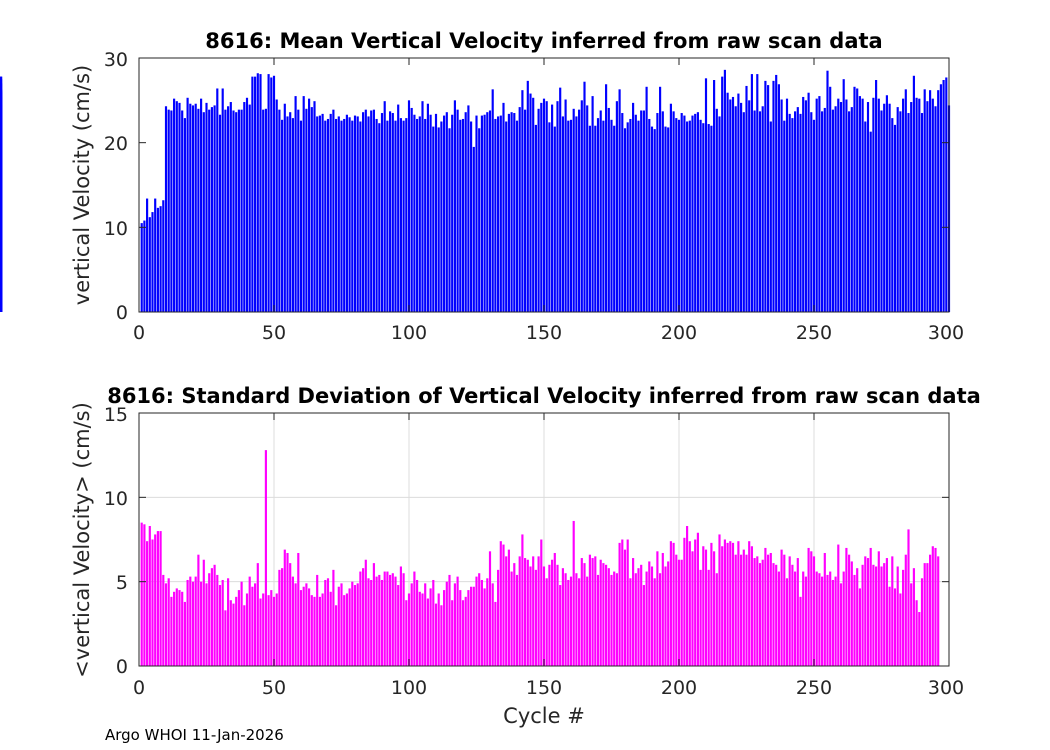 This screenshot has height=750, width=1050. What do you see at coordinates (814, 333) in the screenshot?
I see `x-tick-label: 250` at bounding box center [814, 333].